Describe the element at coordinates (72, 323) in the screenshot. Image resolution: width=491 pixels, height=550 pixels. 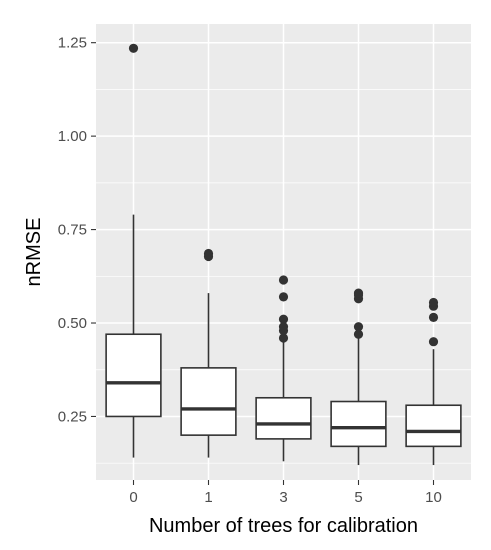
I see `y-tick-label: 0.50` at that location.